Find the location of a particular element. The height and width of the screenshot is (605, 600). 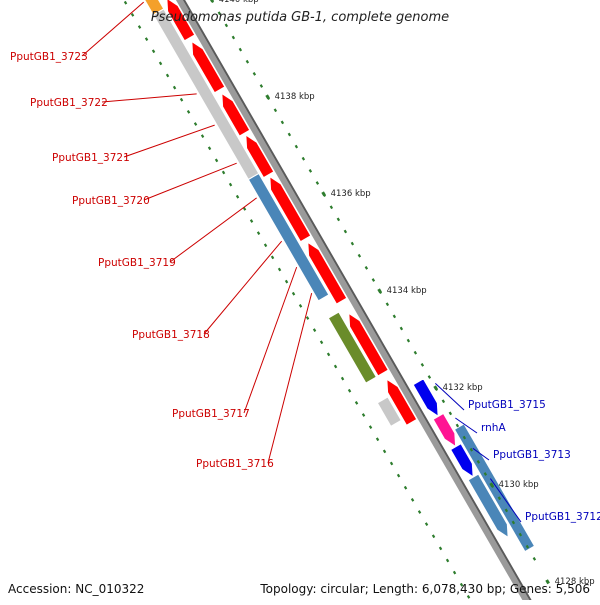

scale-label: 4140 kbp is located at coordinates (239, 2).